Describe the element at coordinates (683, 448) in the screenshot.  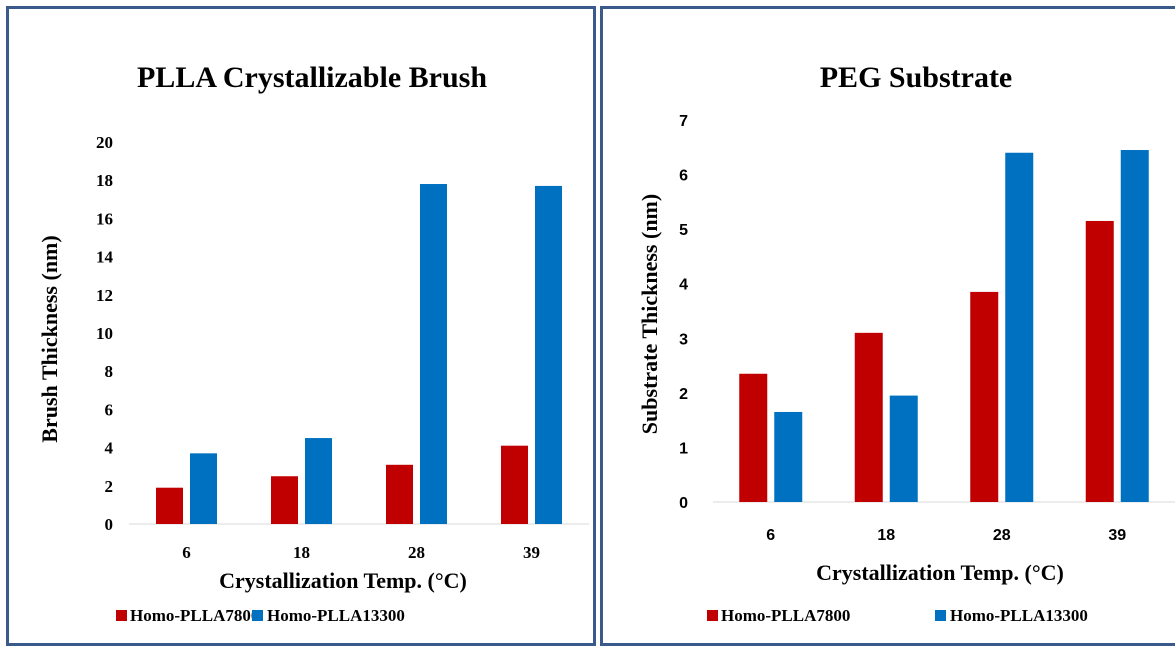
I see `y-tick-label: 1` at that location.